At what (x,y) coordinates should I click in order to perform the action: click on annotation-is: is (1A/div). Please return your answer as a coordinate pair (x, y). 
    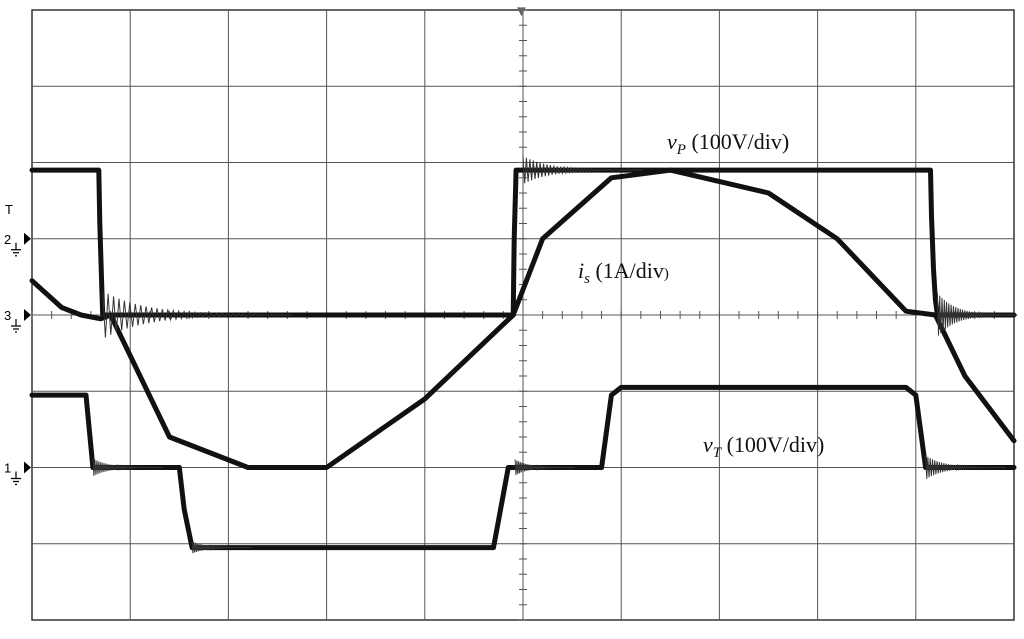
    Looking at the image, I should click on (623, 272).